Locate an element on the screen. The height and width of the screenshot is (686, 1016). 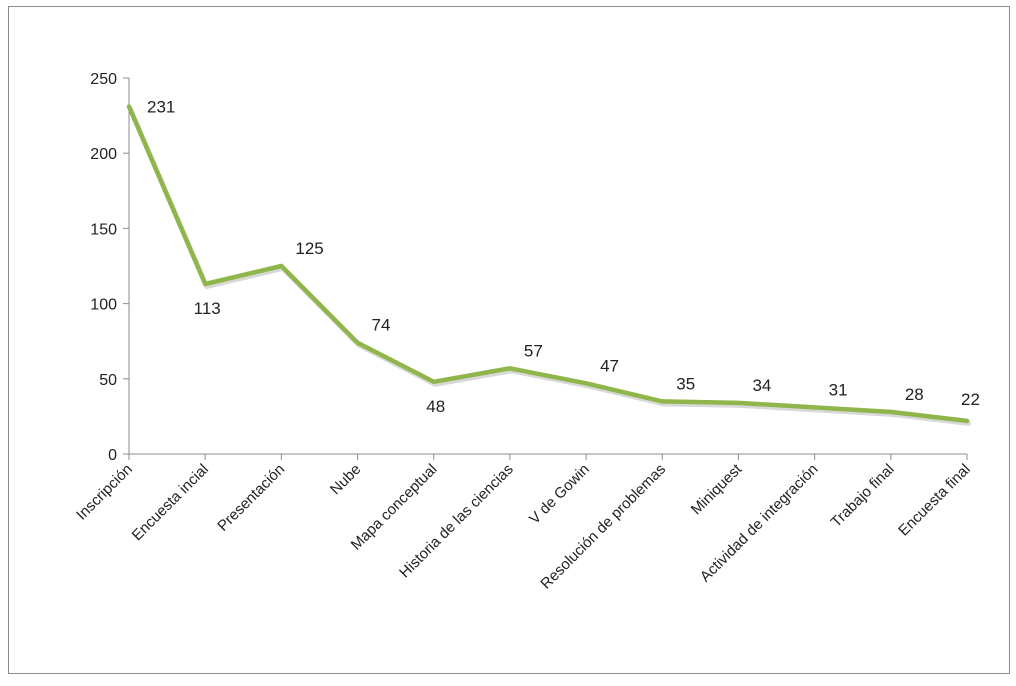
x-category-label: Presentación is located at coordinates (251, 498).